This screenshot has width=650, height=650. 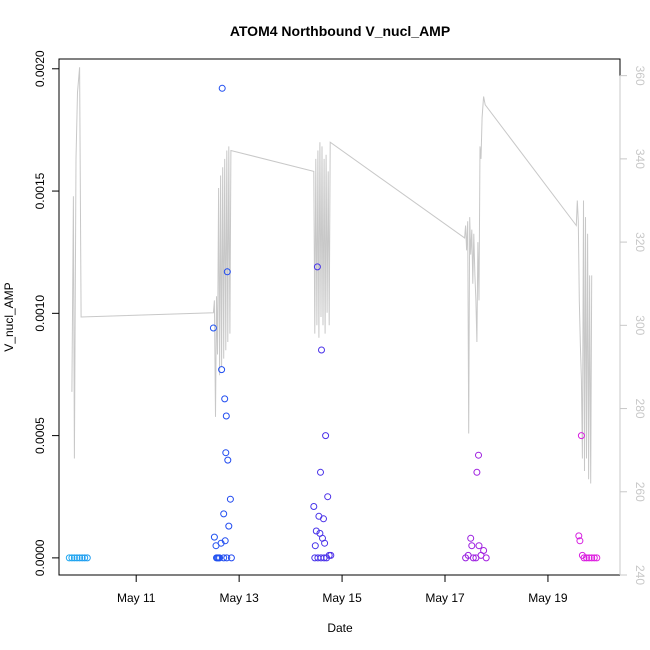 I want to click on y2-tick-label: 260, so click(x=640, y=492).